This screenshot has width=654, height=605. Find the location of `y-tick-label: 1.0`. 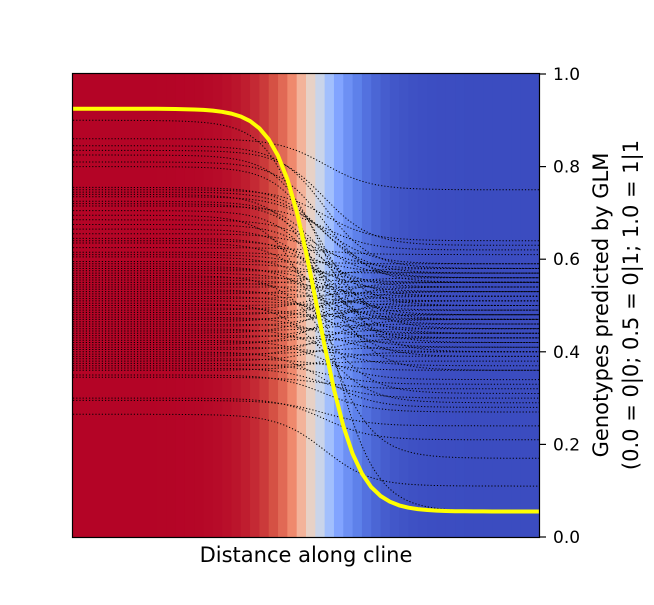

y-tick-label: 1.0 is located at coordinates (566, 75).